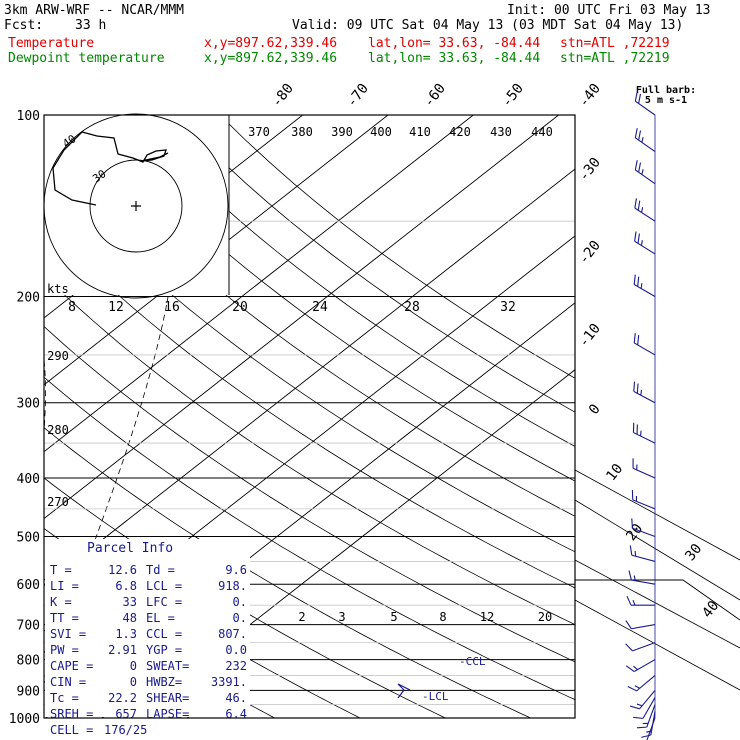 The image size is (740, 740). What do you see at coordinates (68, 634) in the screenshot?
I see `parcel-stat-label: SVI =` at bounding box center [68, 634].